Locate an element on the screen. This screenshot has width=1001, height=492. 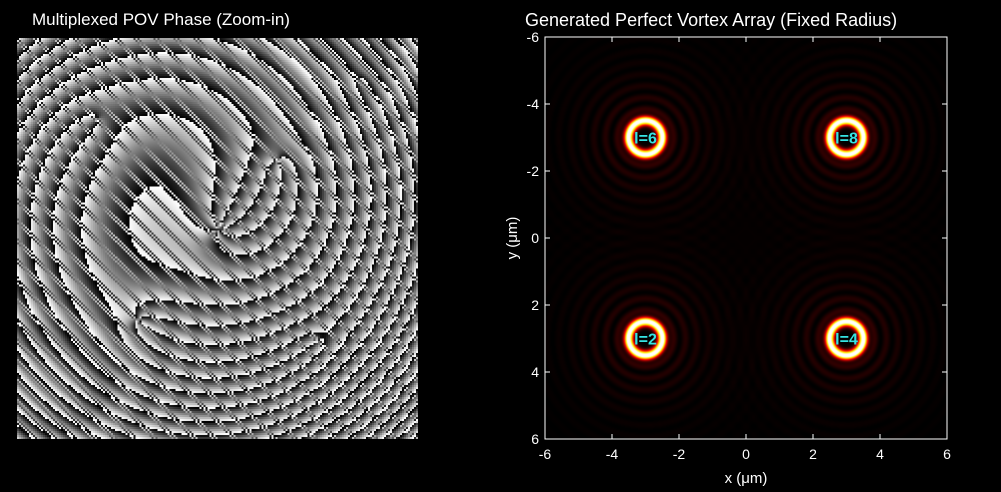
x-tick-label: -4 is located at coordinates (612, 454).